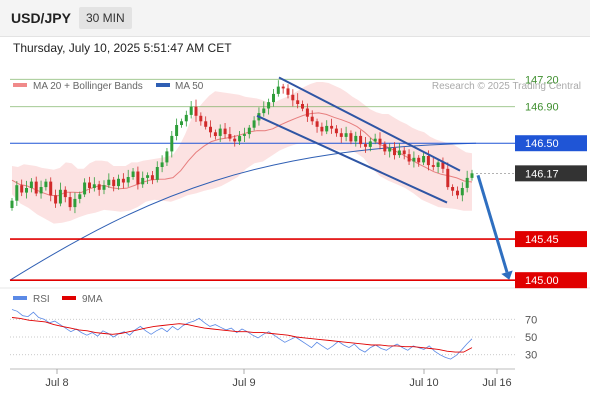  Describe the element at coordinates (492, 223) in the screenshot. I see `projection-arrow-shaft` at that location.